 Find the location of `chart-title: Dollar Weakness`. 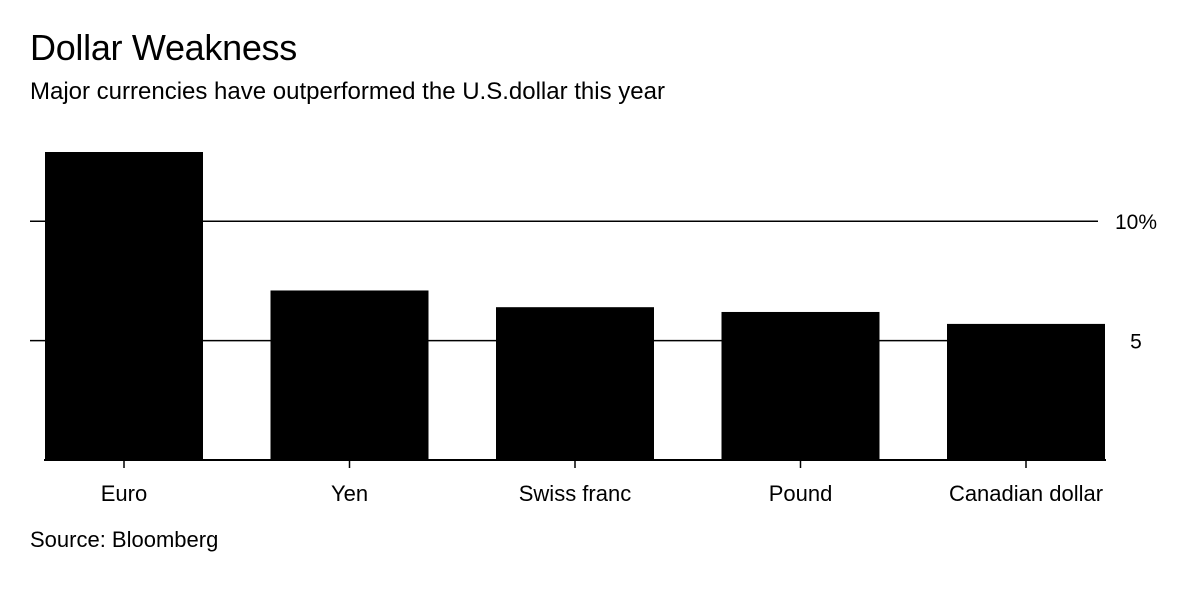

chart-title: Dollar Weakness is located at coordinates (163, 47).